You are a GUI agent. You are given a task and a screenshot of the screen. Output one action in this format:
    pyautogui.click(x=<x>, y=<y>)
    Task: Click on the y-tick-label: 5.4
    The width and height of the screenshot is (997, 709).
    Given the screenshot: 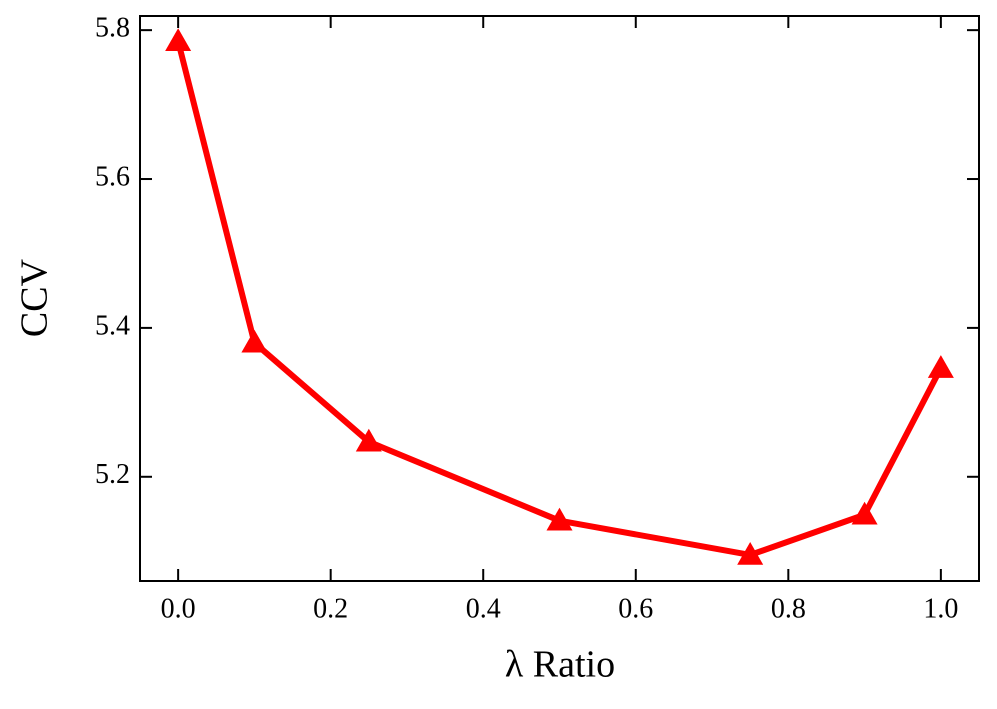 What is the action you would take?
    pyautogui.click(x=112, y=325)
    